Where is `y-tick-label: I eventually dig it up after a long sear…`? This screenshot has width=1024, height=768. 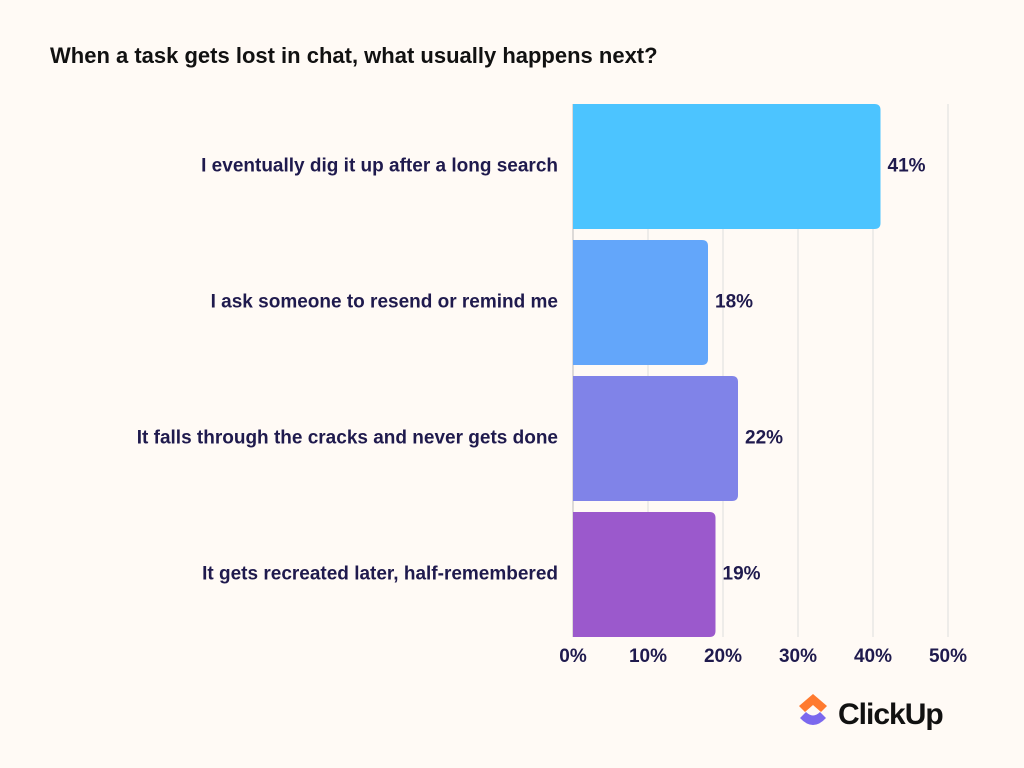
y-tick-label: I eventually dig it up after a long sear… is located at coordinates (379, 166).